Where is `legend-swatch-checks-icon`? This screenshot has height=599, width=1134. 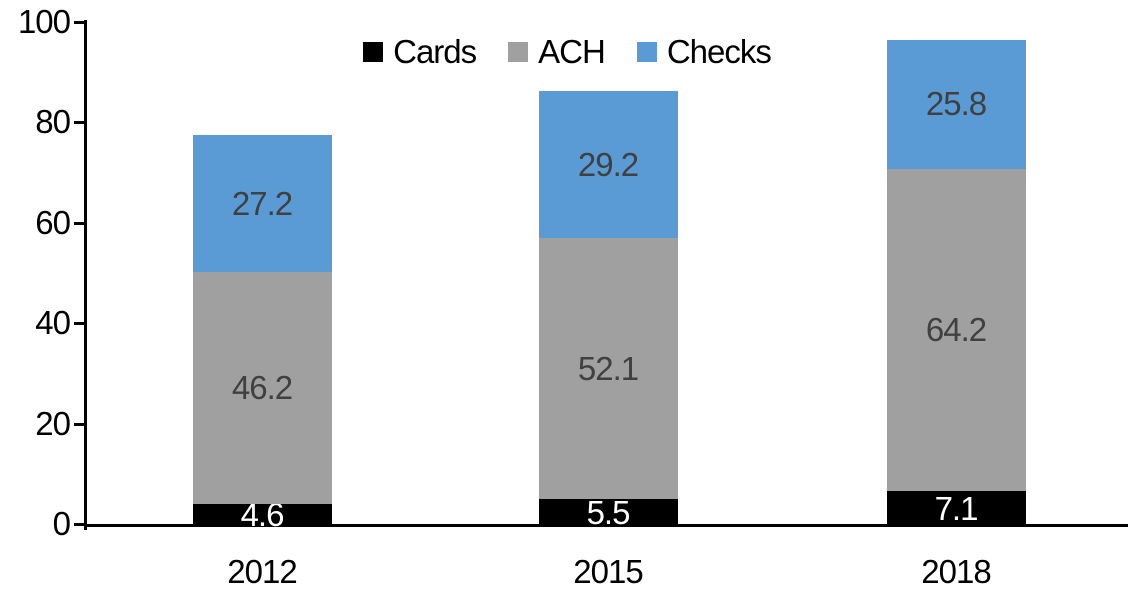 legend-swatch-checks-icon is located at coordinates (646, 52).